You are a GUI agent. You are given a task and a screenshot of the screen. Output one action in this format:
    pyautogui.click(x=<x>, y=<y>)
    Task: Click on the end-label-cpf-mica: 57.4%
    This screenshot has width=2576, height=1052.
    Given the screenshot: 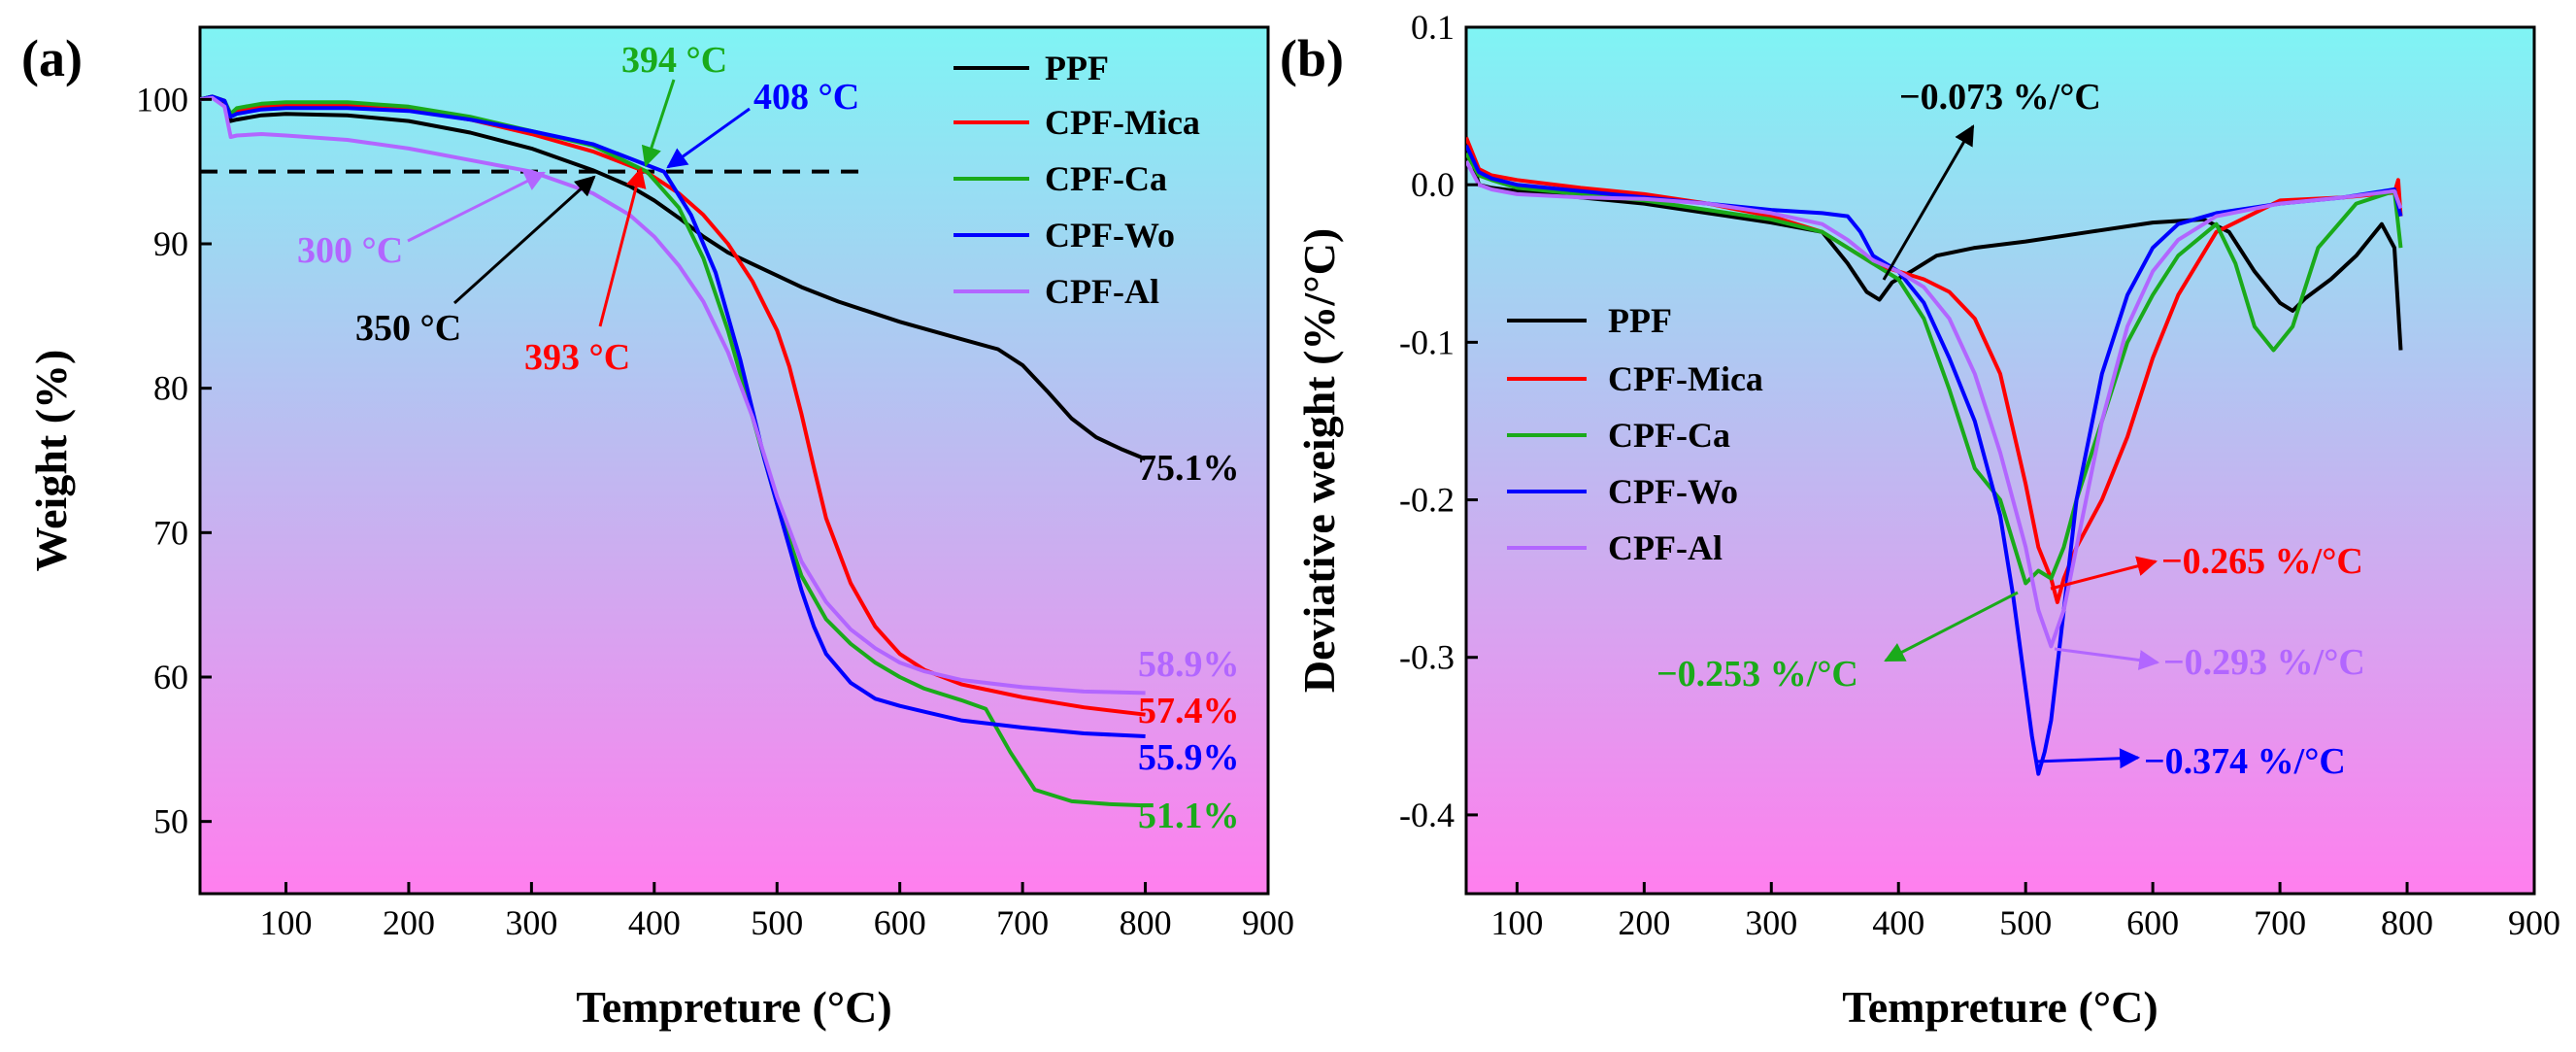 What is the action you would take?
    pyautogui.click(x=1189, y=711)
    